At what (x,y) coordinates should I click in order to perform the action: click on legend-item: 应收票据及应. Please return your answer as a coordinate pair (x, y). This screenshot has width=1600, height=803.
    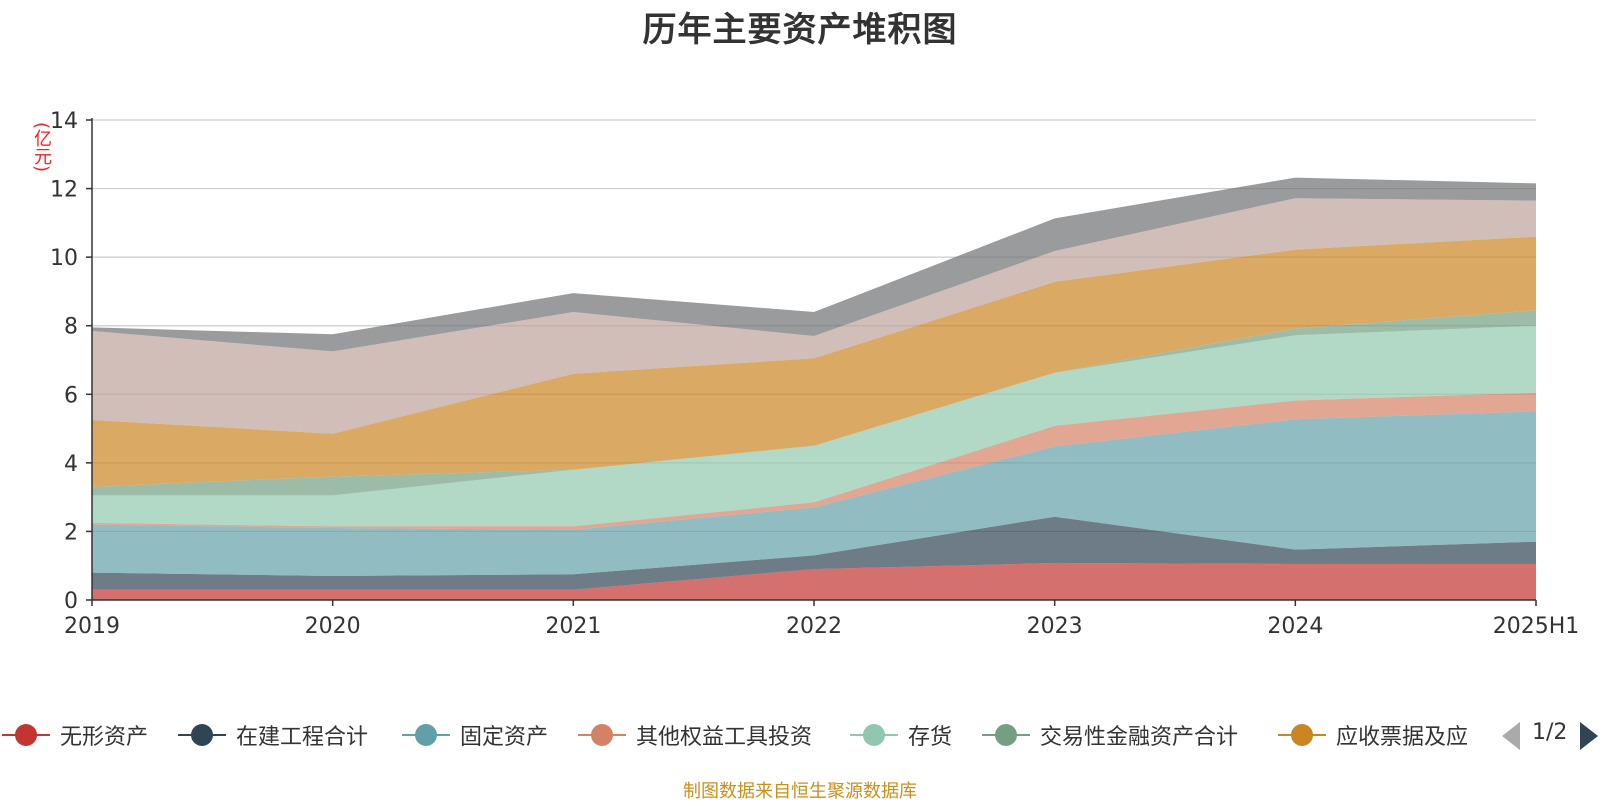
    Looking at the image, I should click on (1372, 735).